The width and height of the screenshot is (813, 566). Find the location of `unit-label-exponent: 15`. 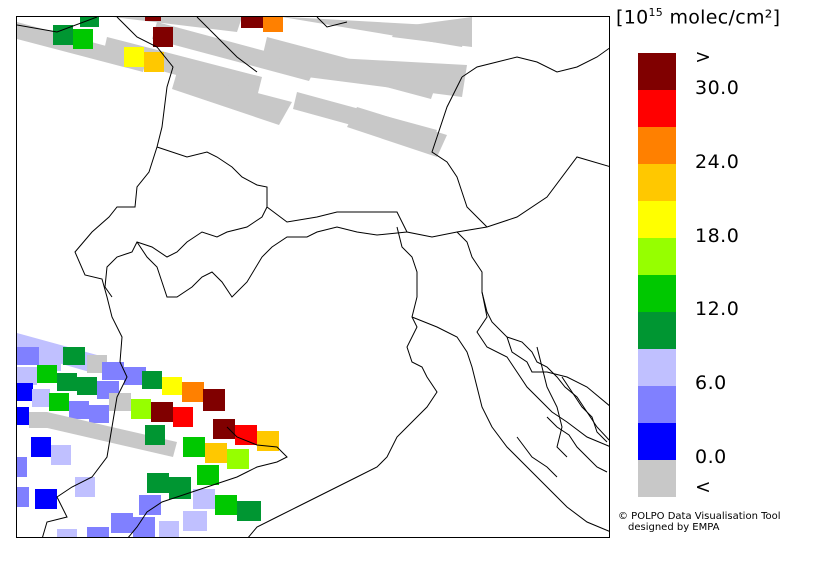

unit-label-exponent: 15 is located at coordinates (656, 12).